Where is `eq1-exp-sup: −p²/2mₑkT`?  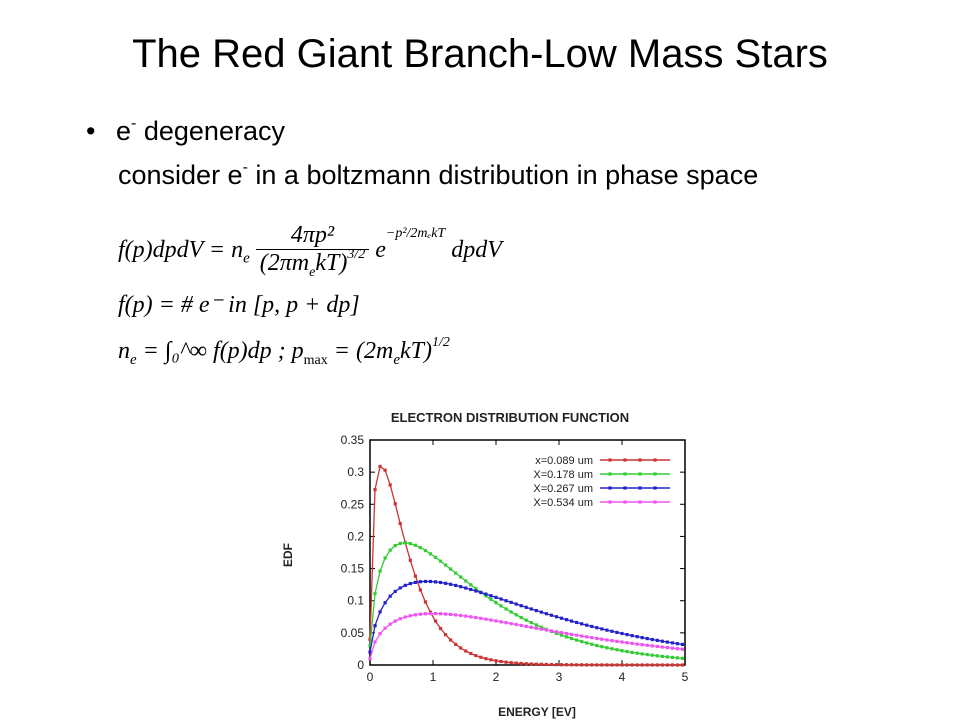 eq1-exp-sup: −p²/2mₑkT is located at coordinates (415, 233).